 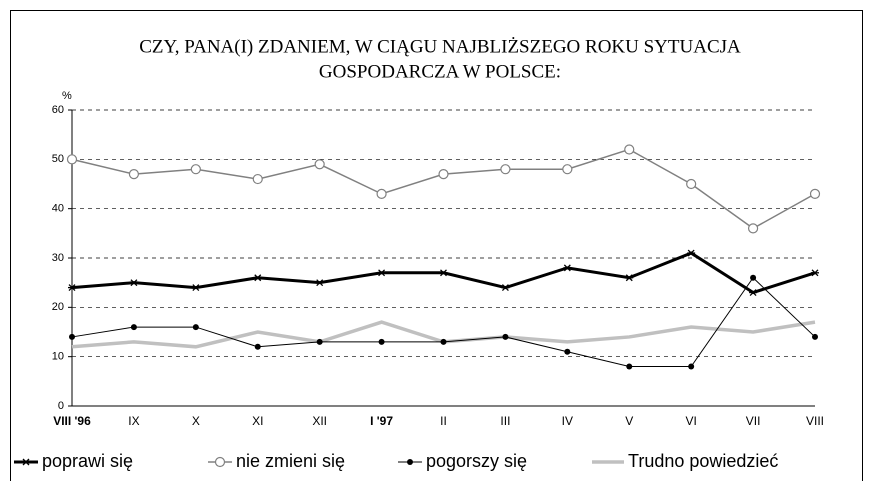 What do you see at coordinates (72, 421) in the screenshot?
I see `x-tick-label: VIII '96` at bounding box center [72, 421].